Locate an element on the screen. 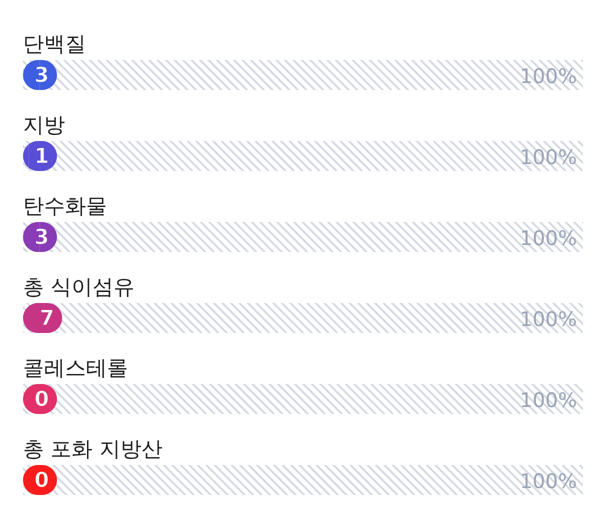 This screenshot has height=510, width=615. y-tick-label: 지방 is located at coordinates (44, 125).